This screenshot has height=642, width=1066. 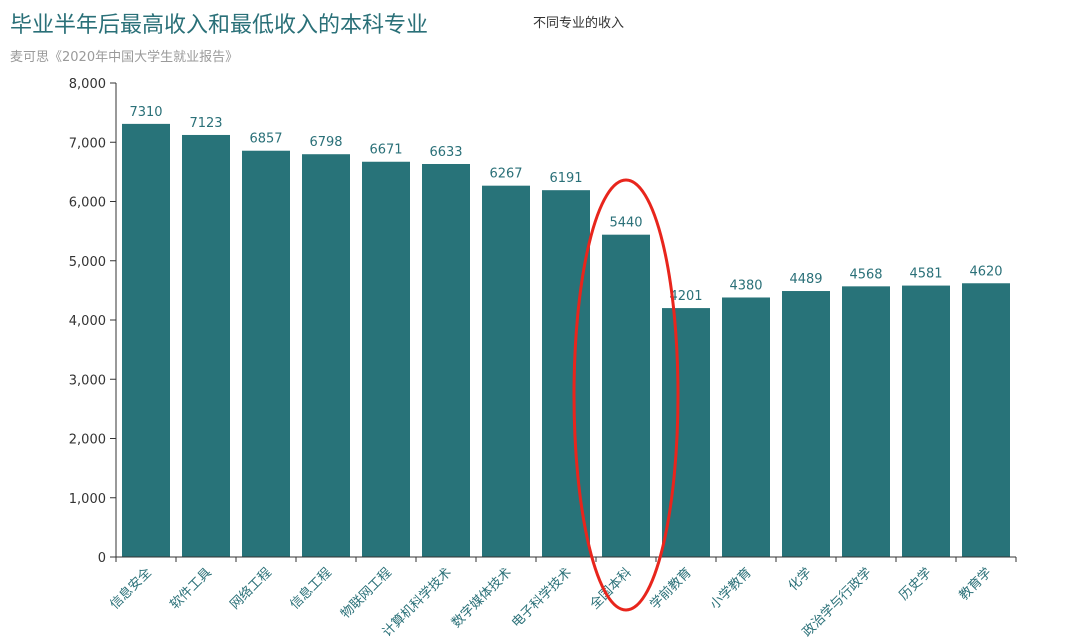 I want to click on data-label: 4201, so click(x=685, y=296).